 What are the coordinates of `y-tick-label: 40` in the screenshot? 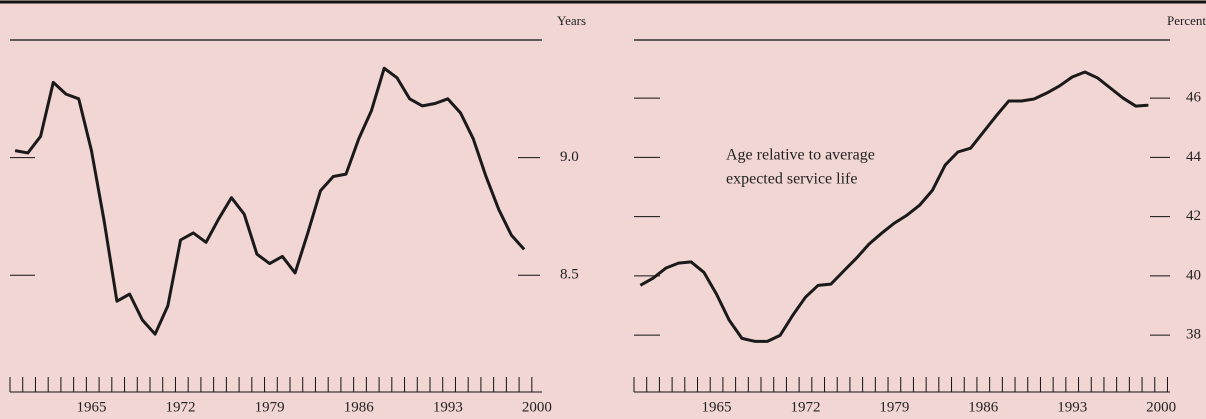 It's located at (1193, 275).